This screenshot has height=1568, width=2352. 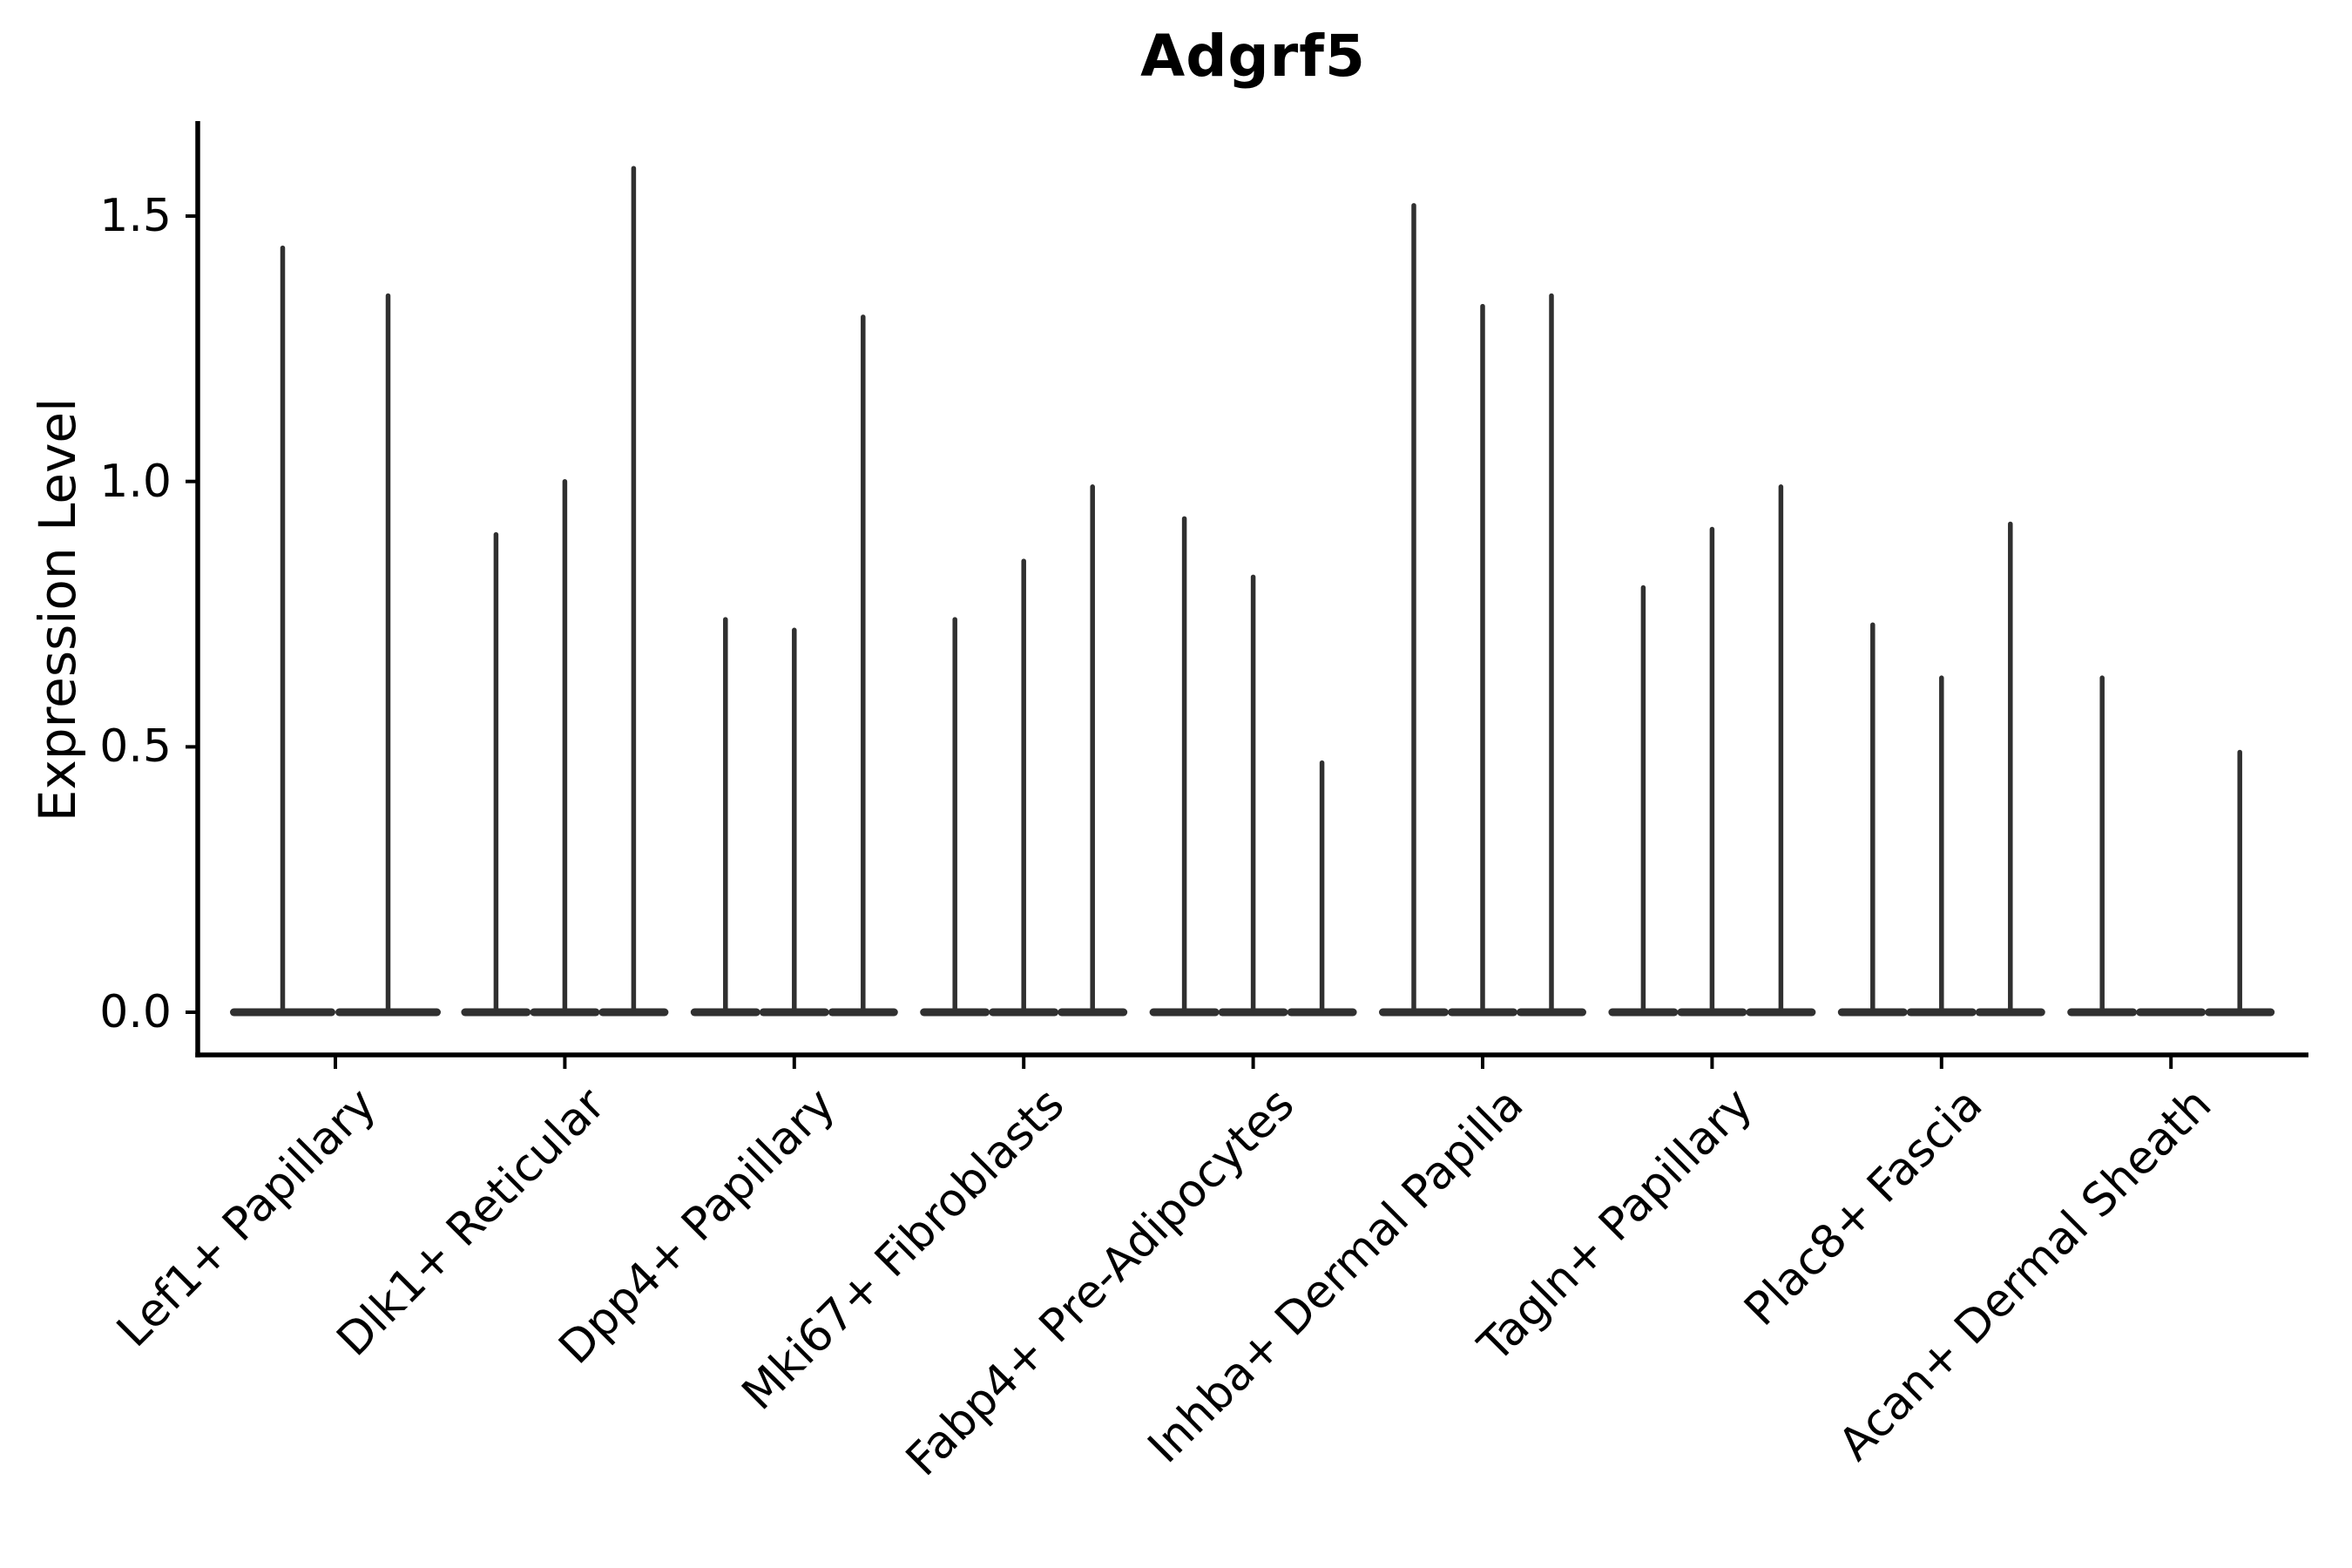 What do you see at coordinates (135, 1012) in the screenshot?
I see `y-tick-label: 0.0` at bounding box center [135, 1012].